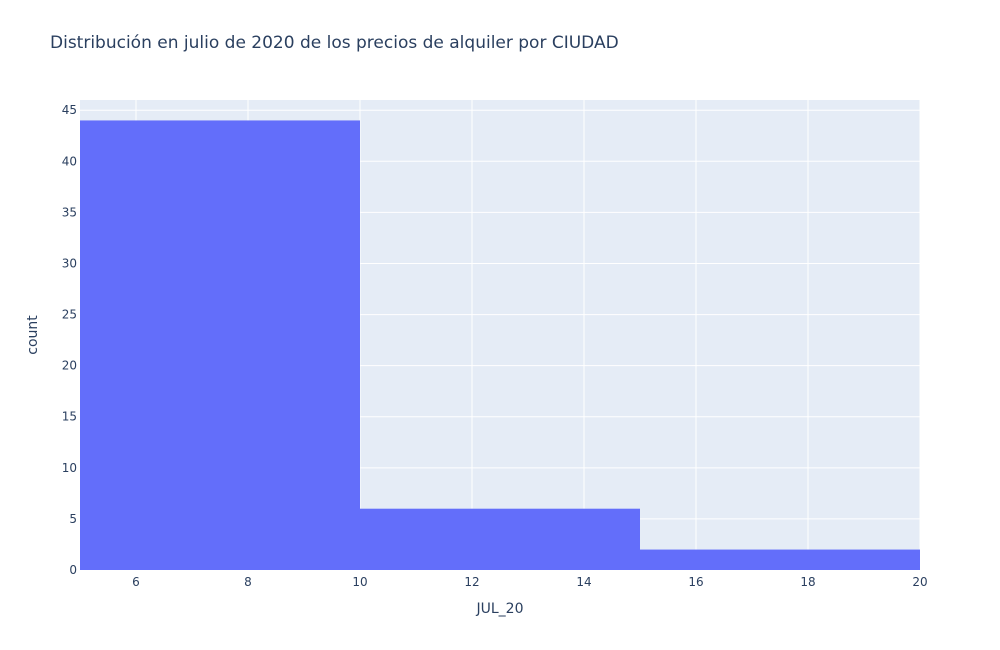  What do you see at coordinates (73, 519) in the screenshot?
I see `y-tick-label: 5` at bounding box center [73, 519].